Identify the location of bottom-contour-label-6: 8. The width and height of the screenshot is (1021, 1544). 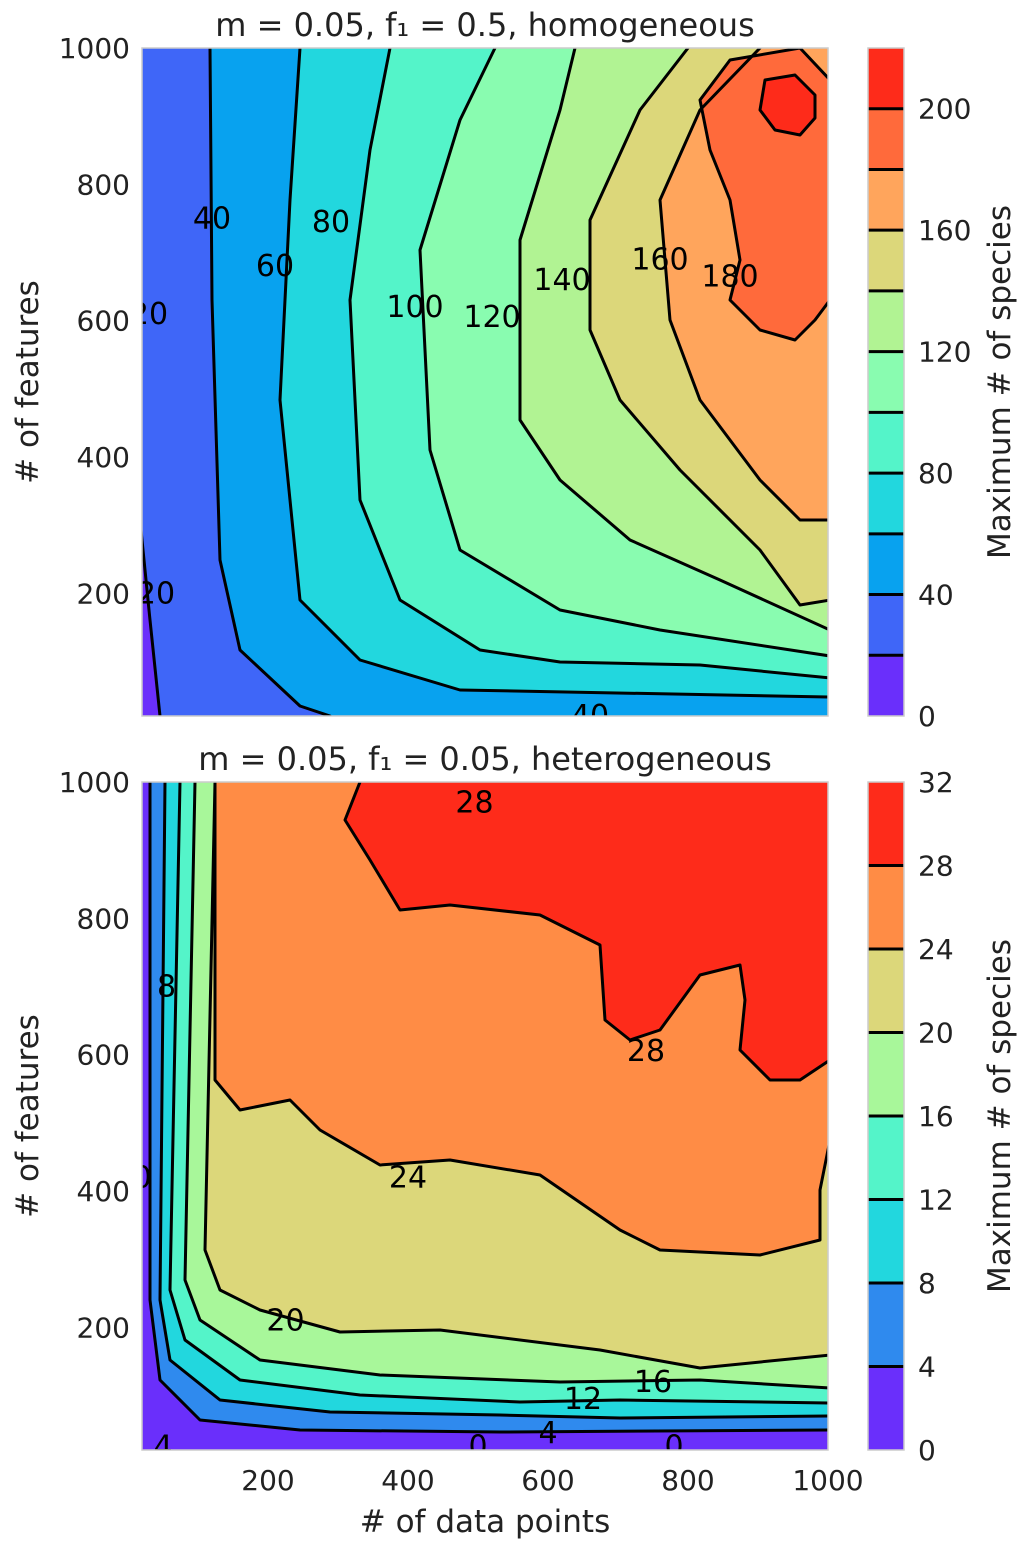
(166, 986).